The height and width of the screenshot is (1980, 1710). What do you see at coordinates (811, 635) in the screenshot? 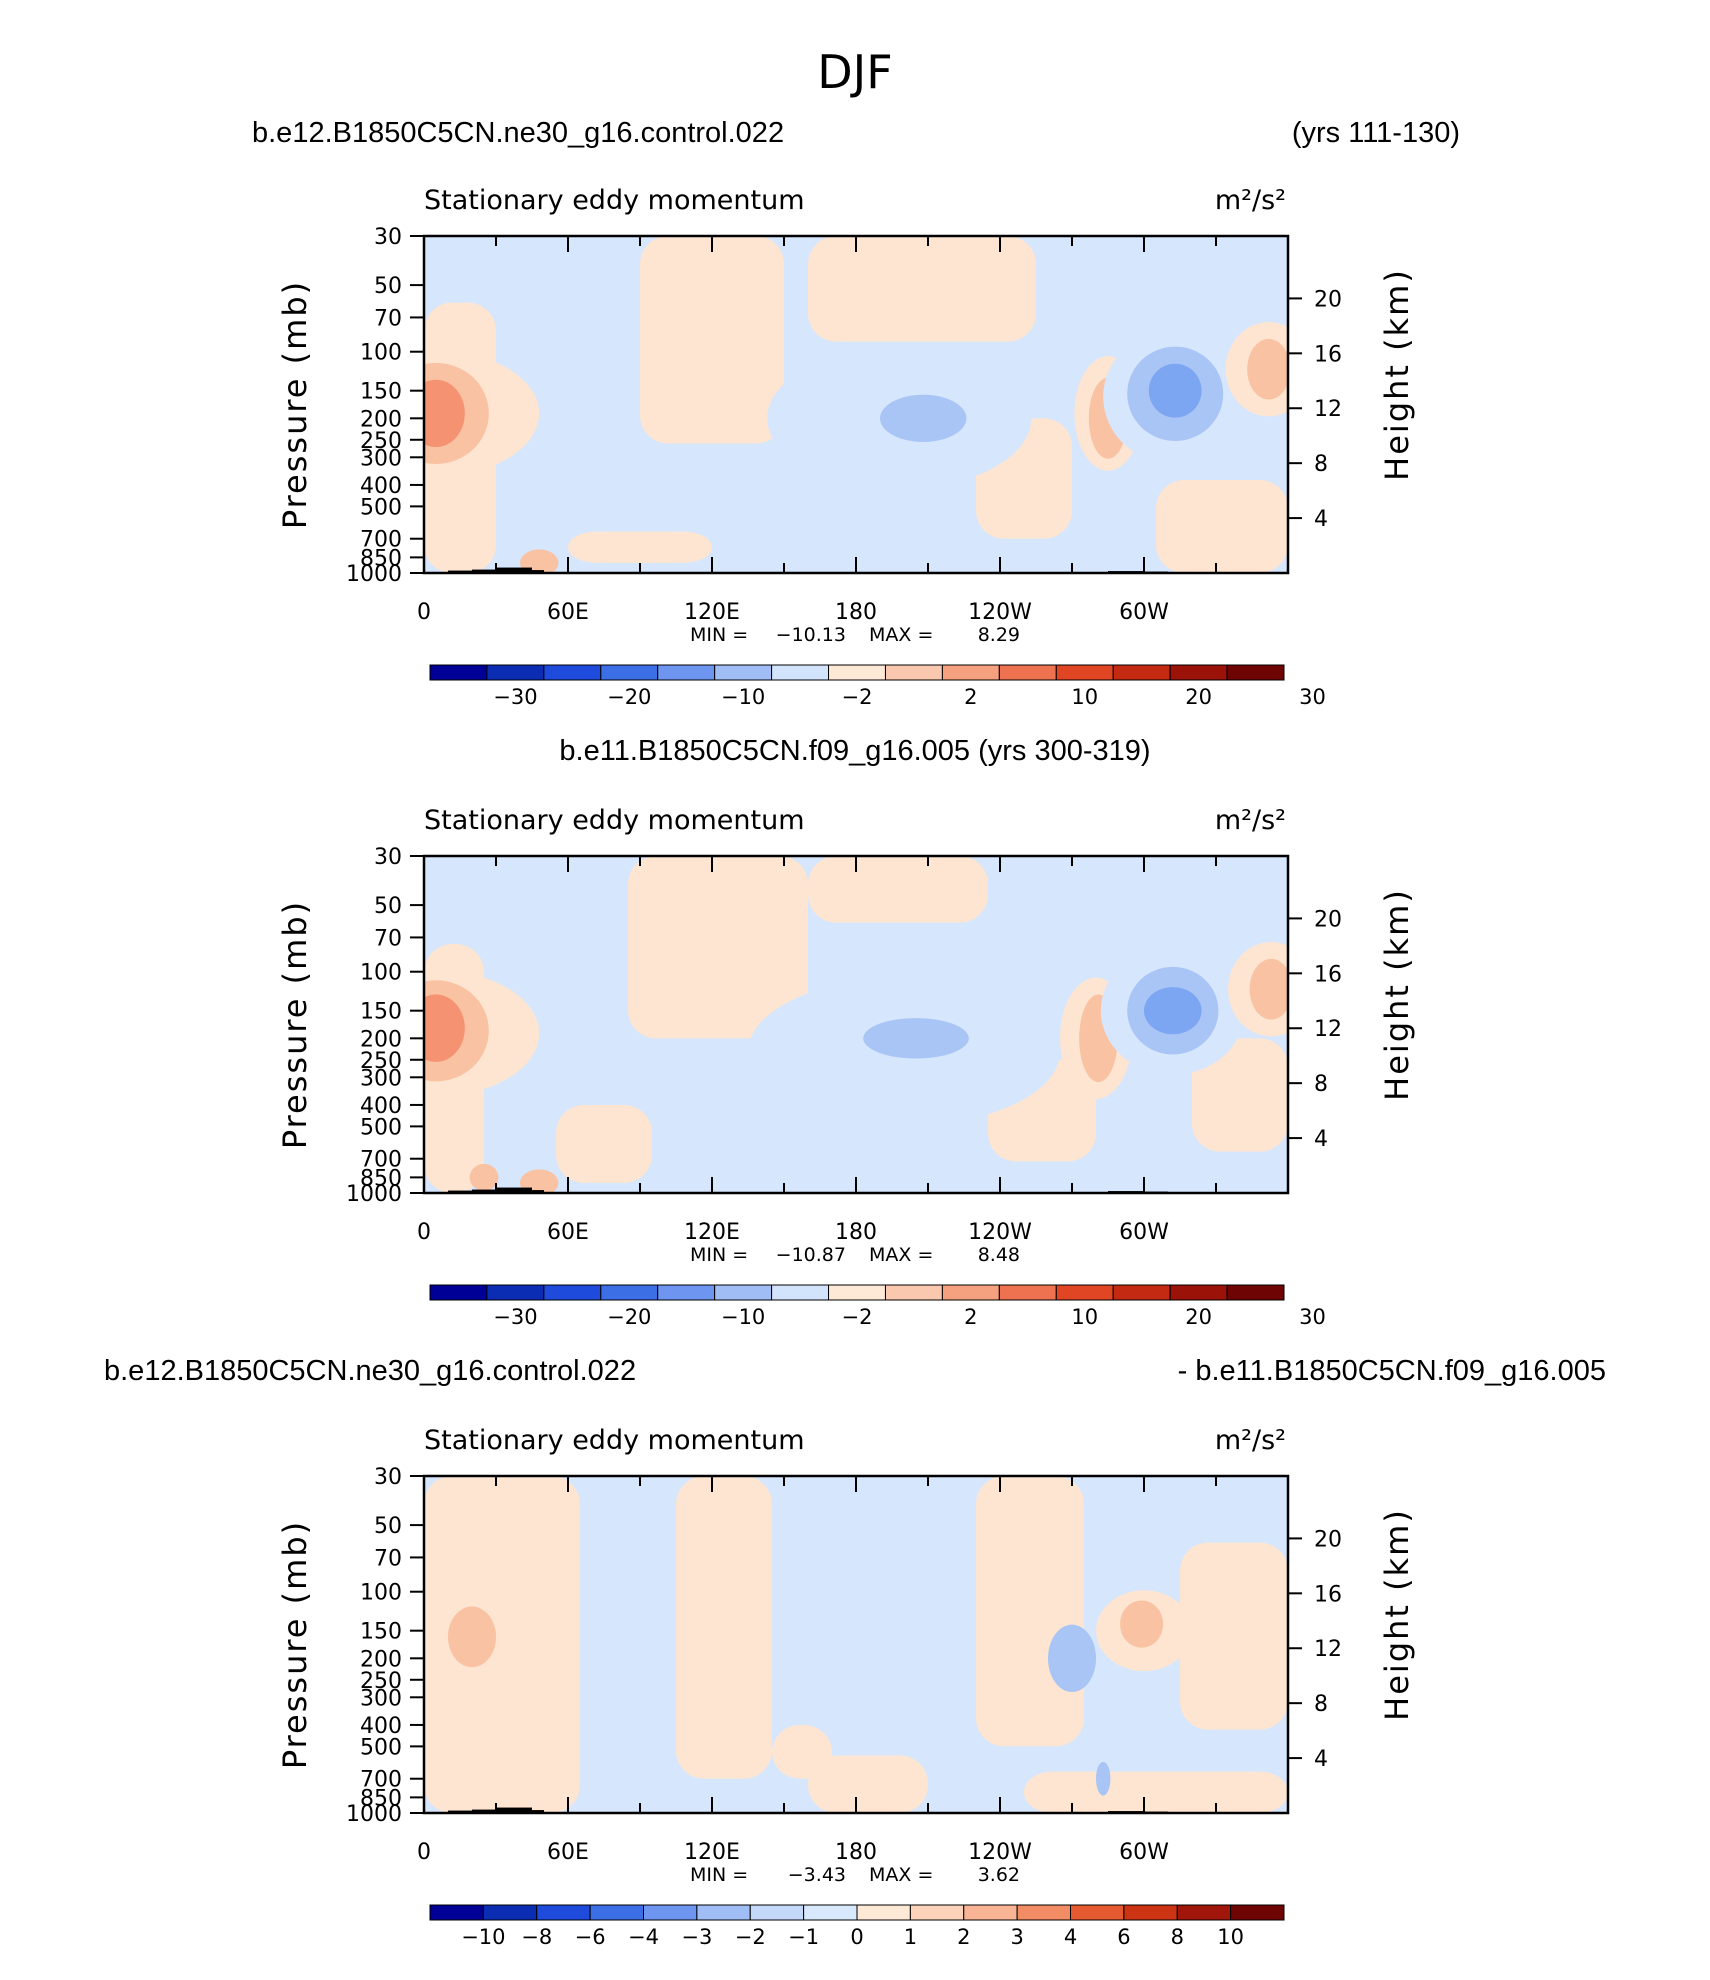
I see `min-value: −10.13` at bounding box center [811, 635].